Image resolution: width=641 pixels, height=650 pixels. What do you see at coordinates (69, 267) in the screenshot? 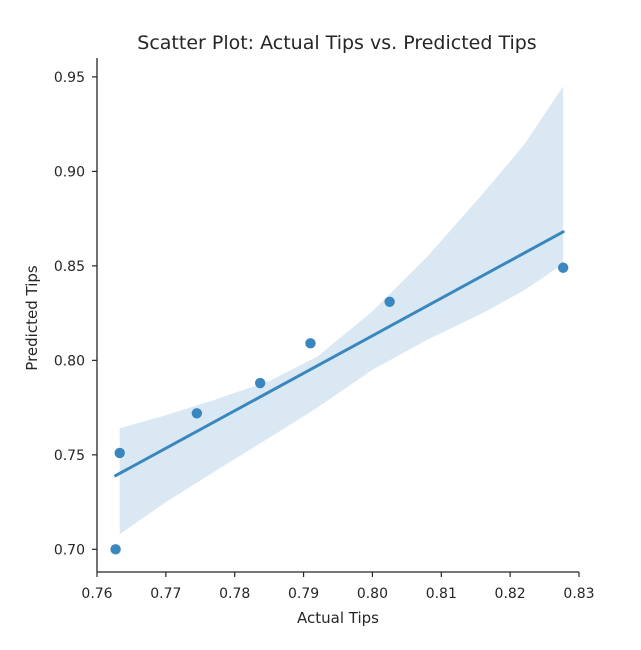
I see `y-tick-label: 0.85` at bounding box center [69, 267].